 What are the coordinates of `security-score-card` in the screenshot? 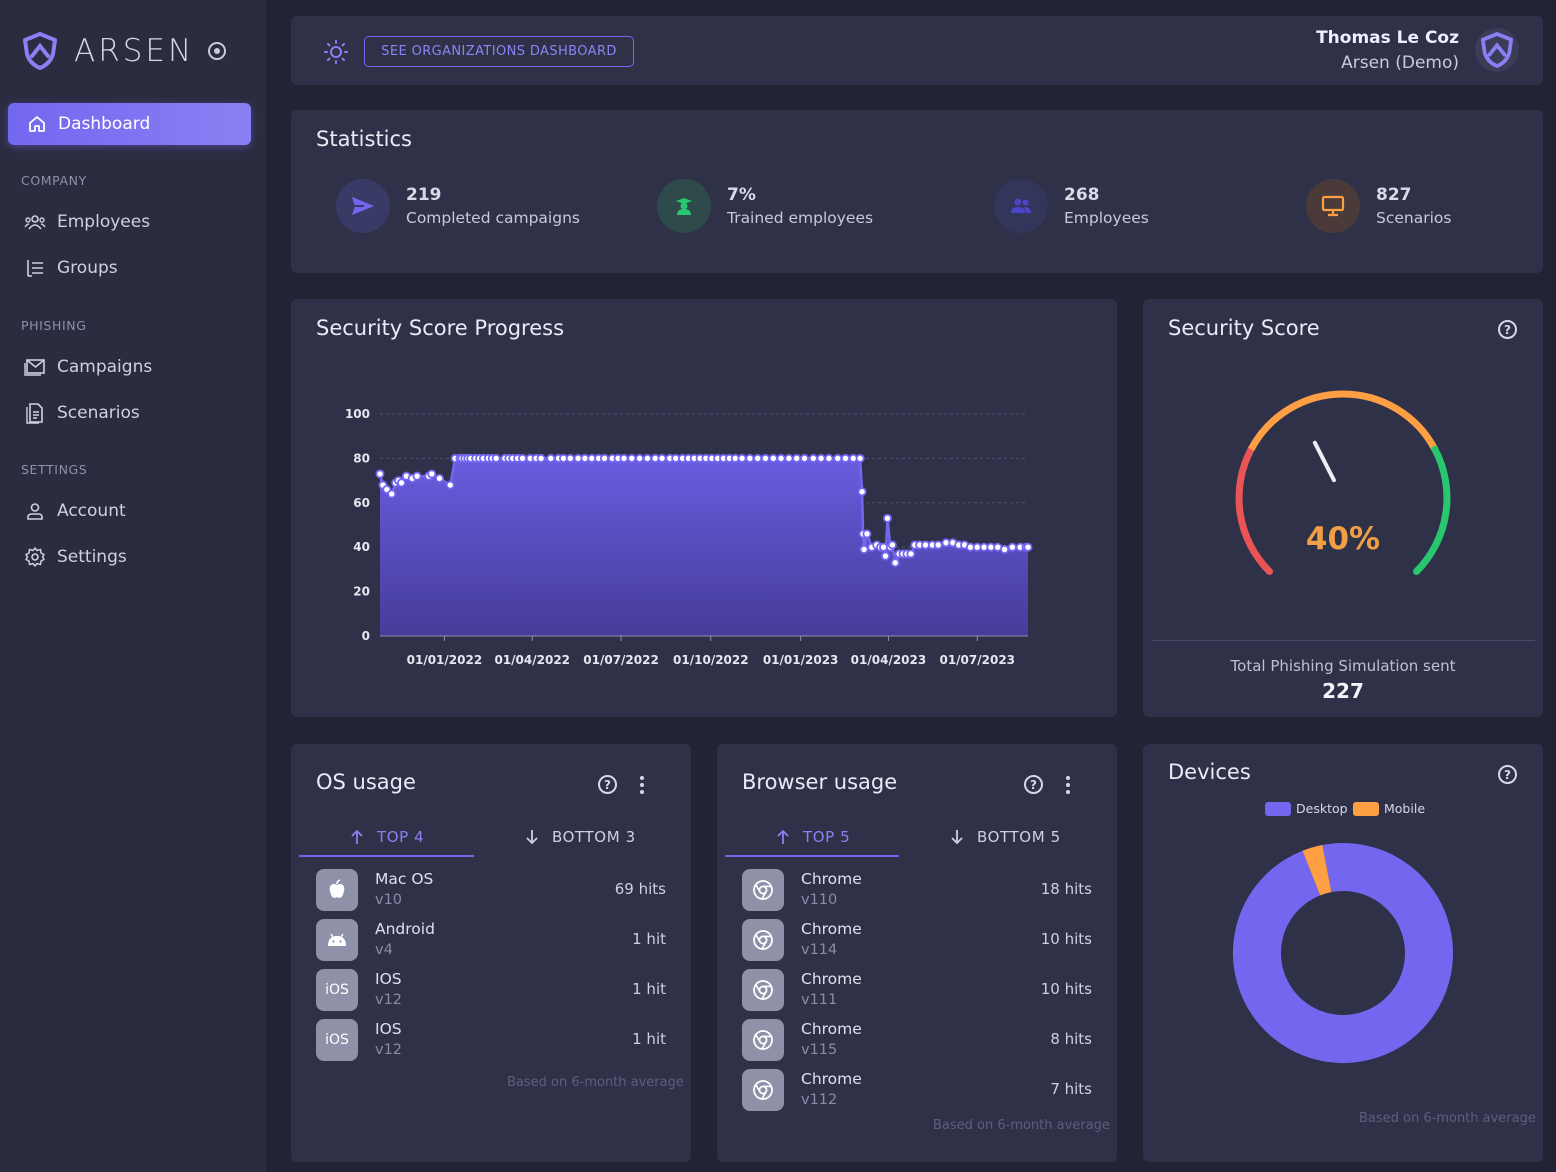 It's located at (1343, 508).